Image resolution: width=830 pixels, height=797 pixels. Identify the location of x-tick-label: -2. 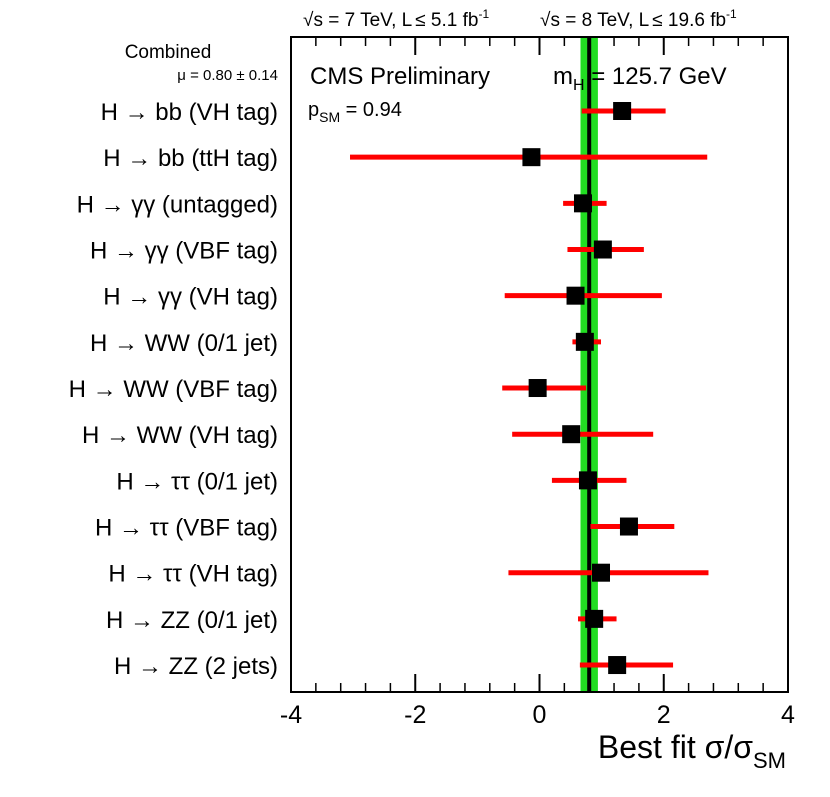
(415, 715).